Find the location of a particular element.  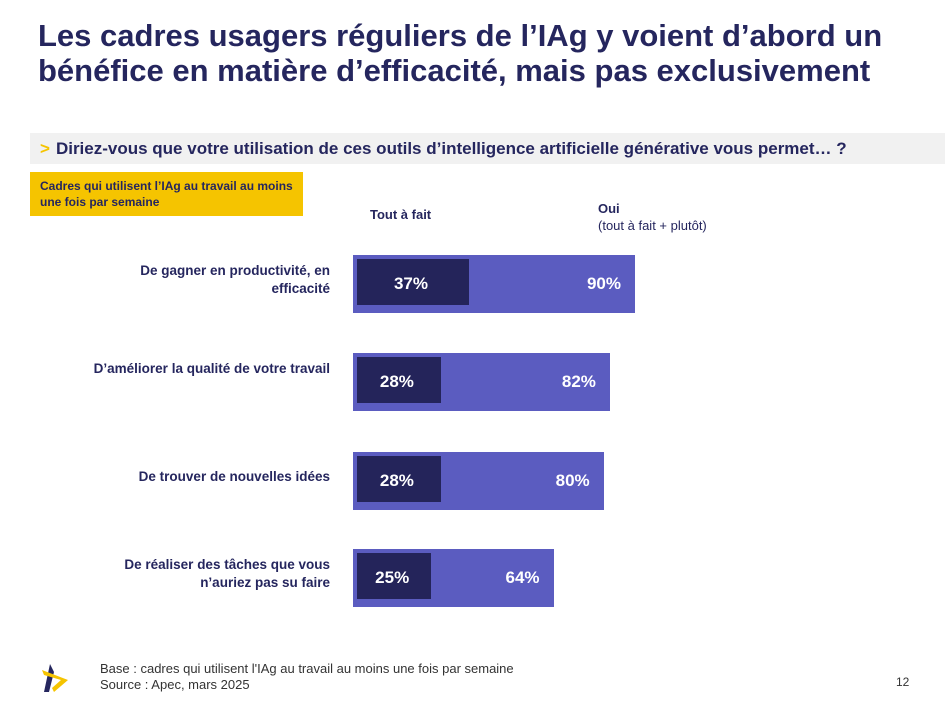

apec-logo is located at coordinates (56, 680).